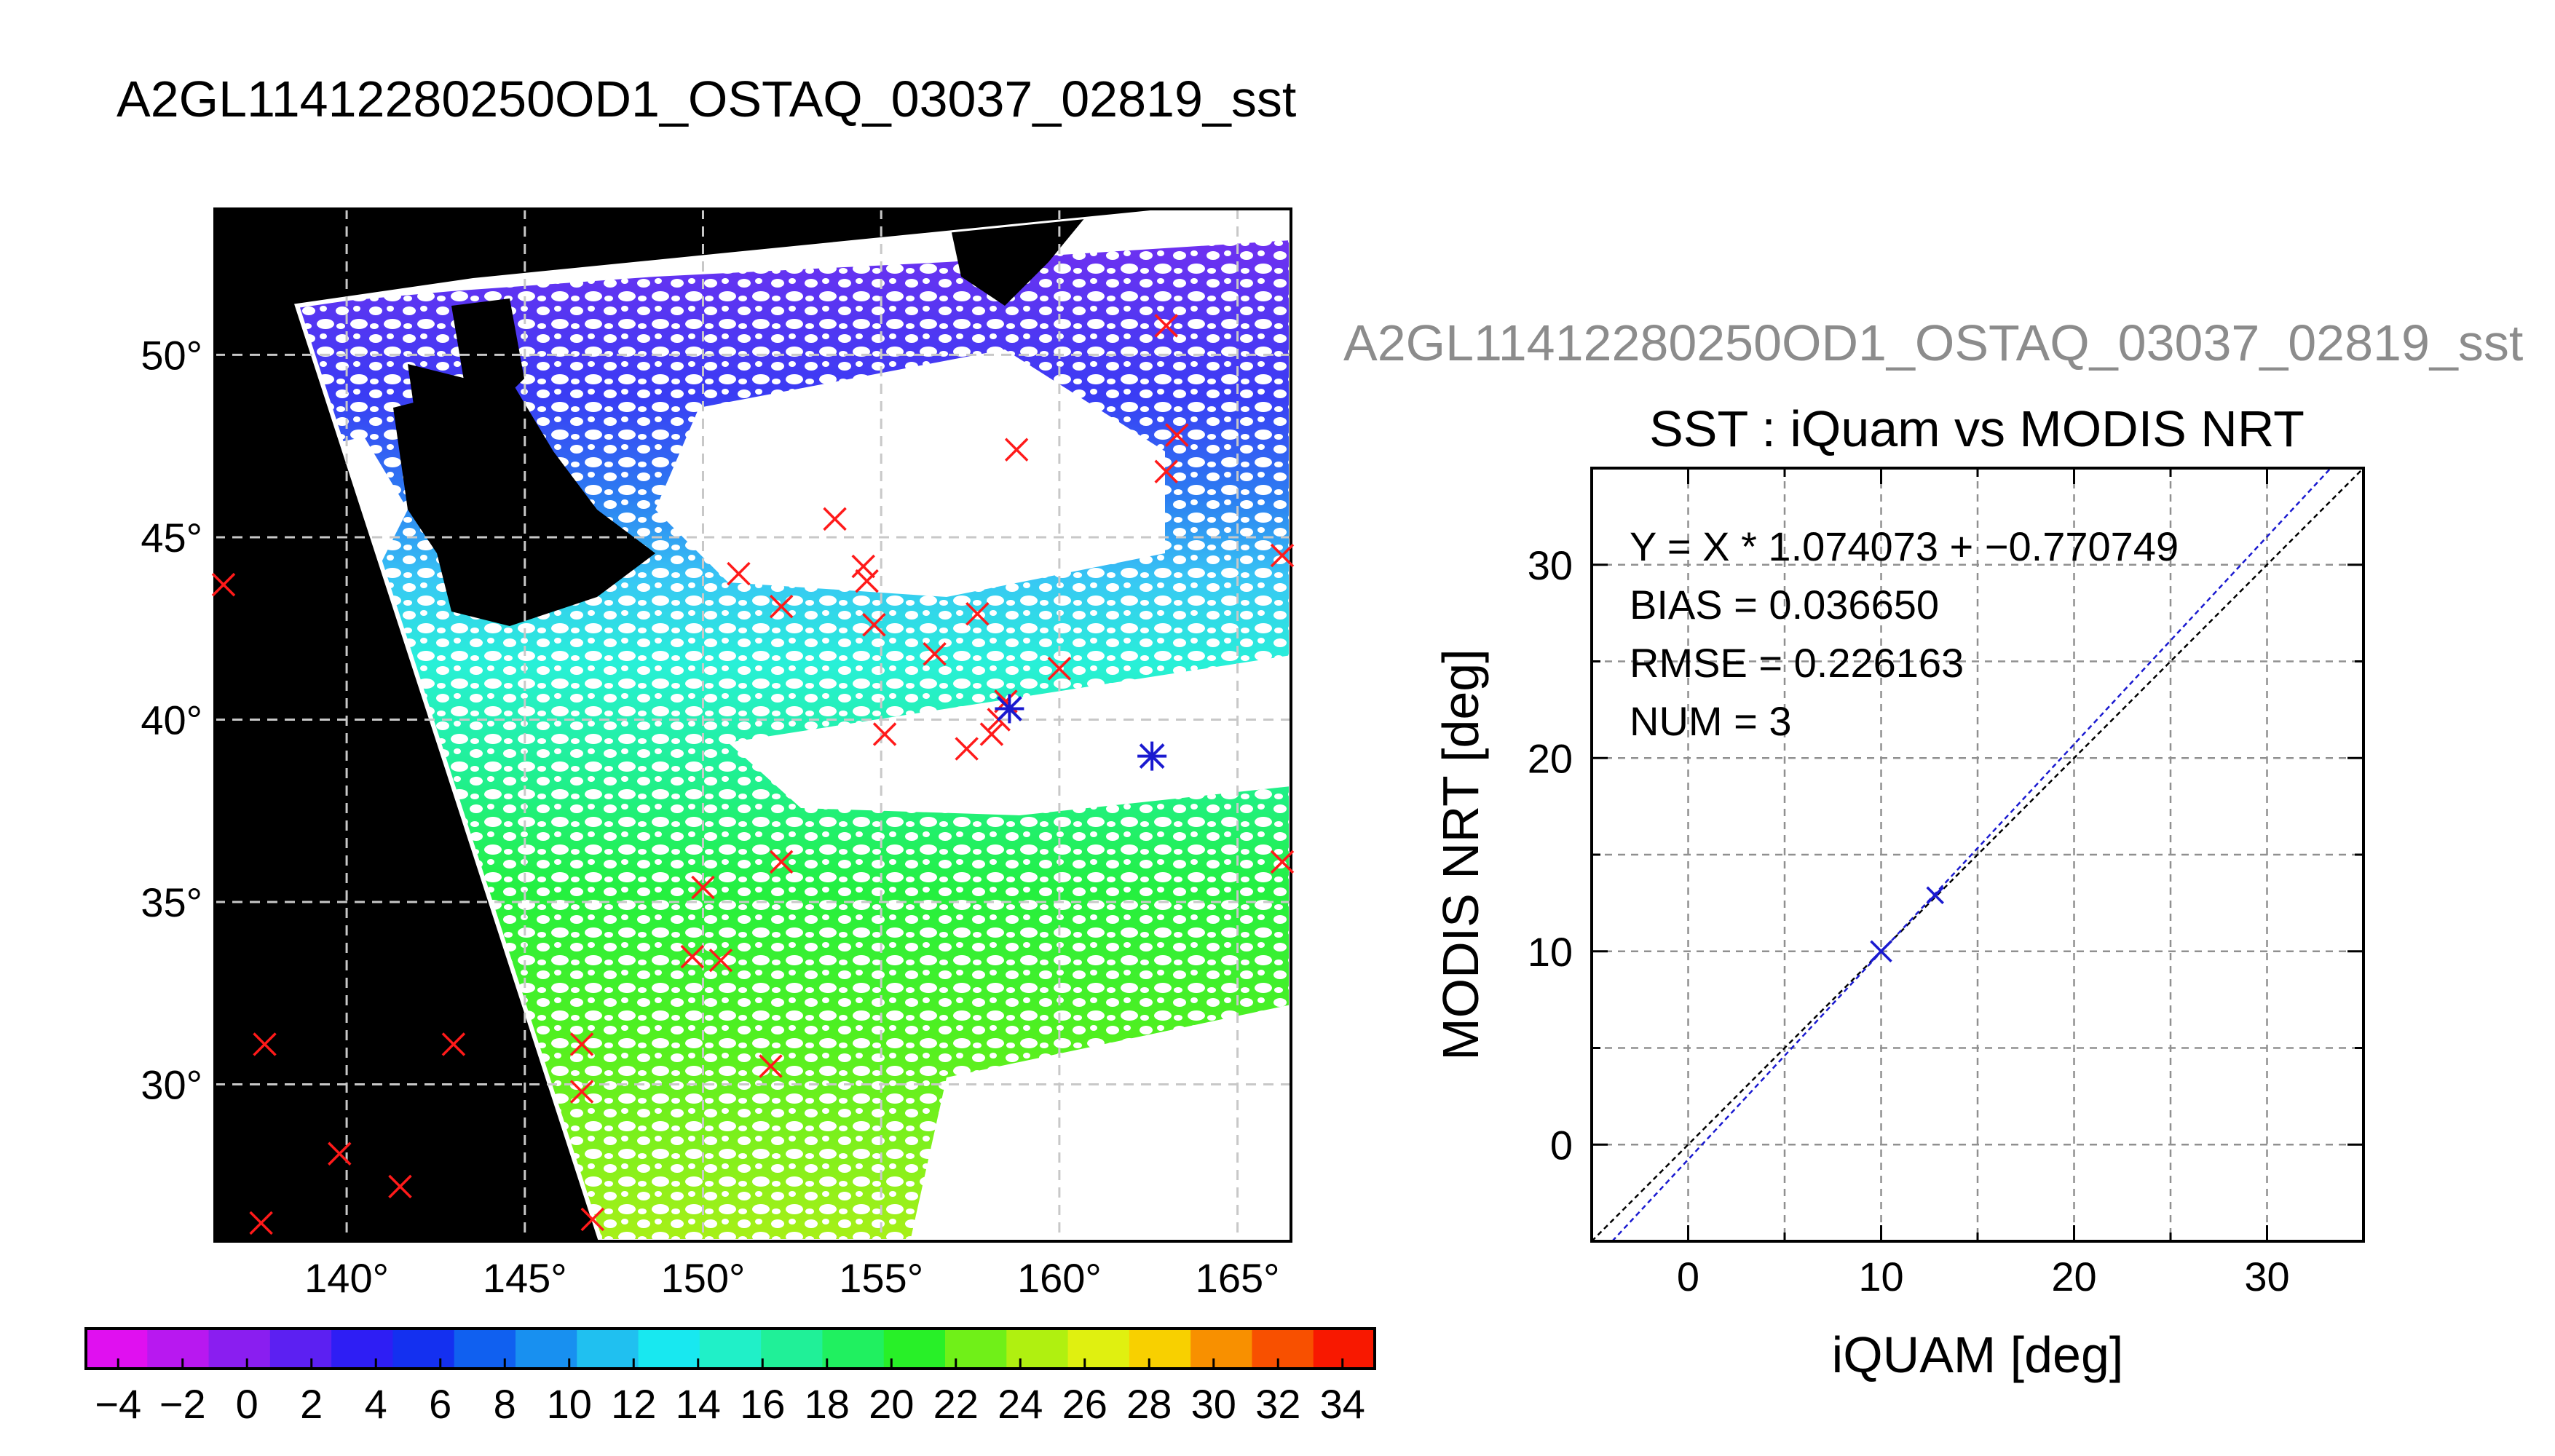 The width and height of the screenshot is (2555, 1456). I want to click on map-lon-labels: 140° 145° 150° 155° 160° 165°, so click(791, 1278).